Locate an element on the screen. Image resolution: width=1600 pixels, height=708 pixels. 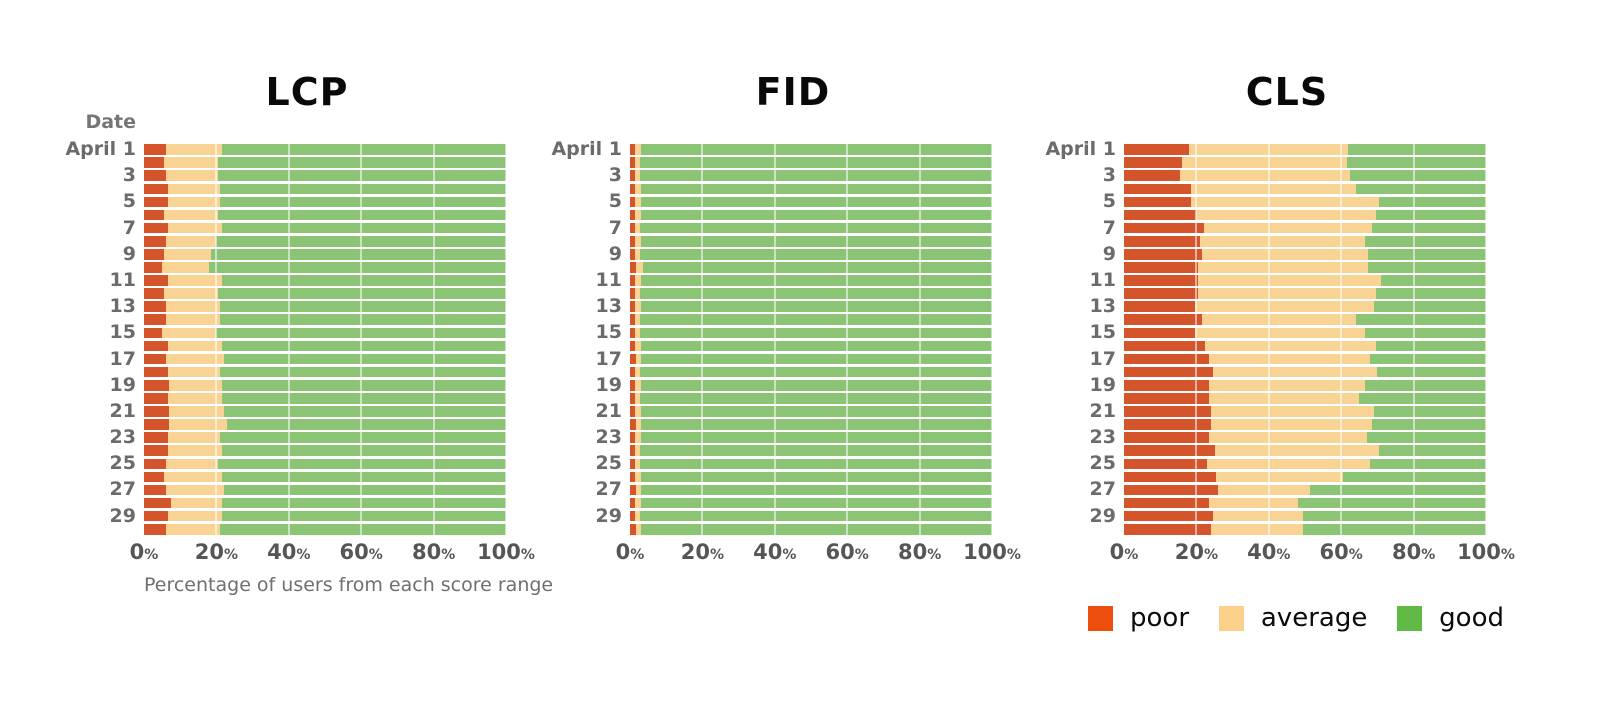
x-tick-label: 80% is located at coordinates (1413, 552).